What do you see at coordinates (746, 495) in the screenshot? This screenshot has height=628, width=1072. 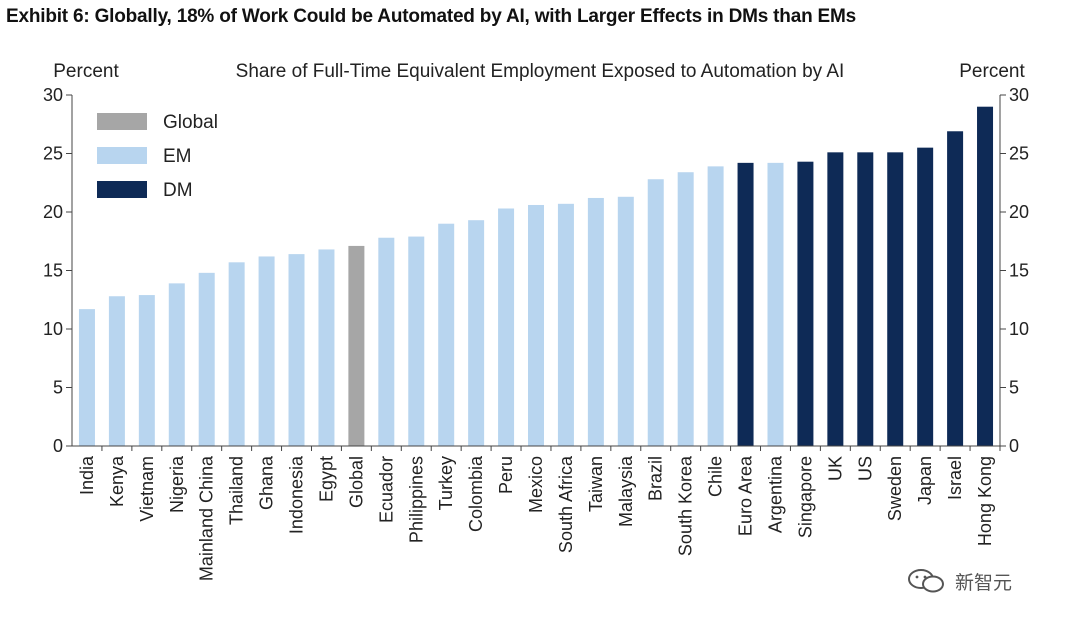 I see `x-tick-label: Euro Area` at bounding box center [746, 495].